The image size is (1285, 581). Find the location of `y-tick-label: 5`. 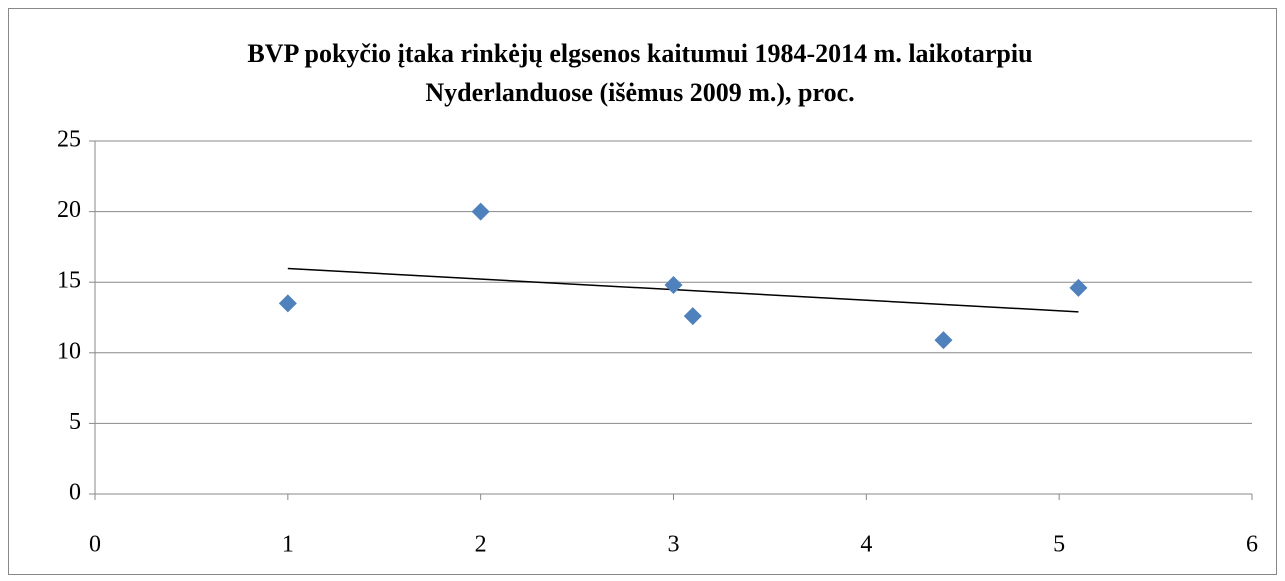

y-tick-label: 5 is located at coordinates (75, 422).